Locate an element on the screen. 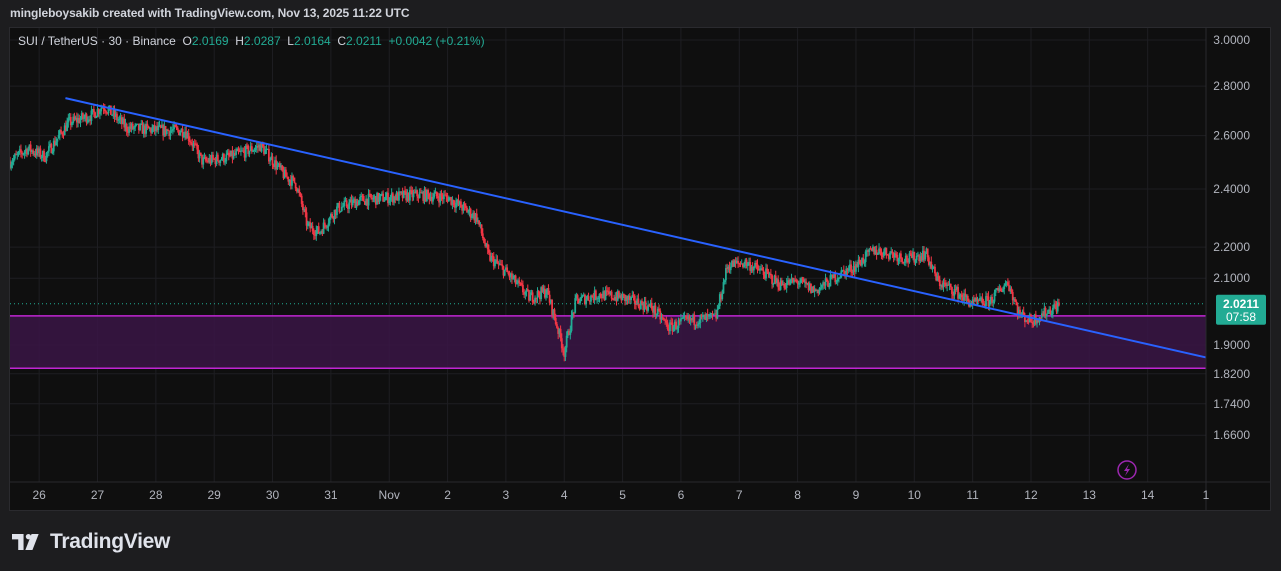 The width and height of the screenshot is (1281, 571). tradingview-brand: TradingView is located at coordinates (91, 542).